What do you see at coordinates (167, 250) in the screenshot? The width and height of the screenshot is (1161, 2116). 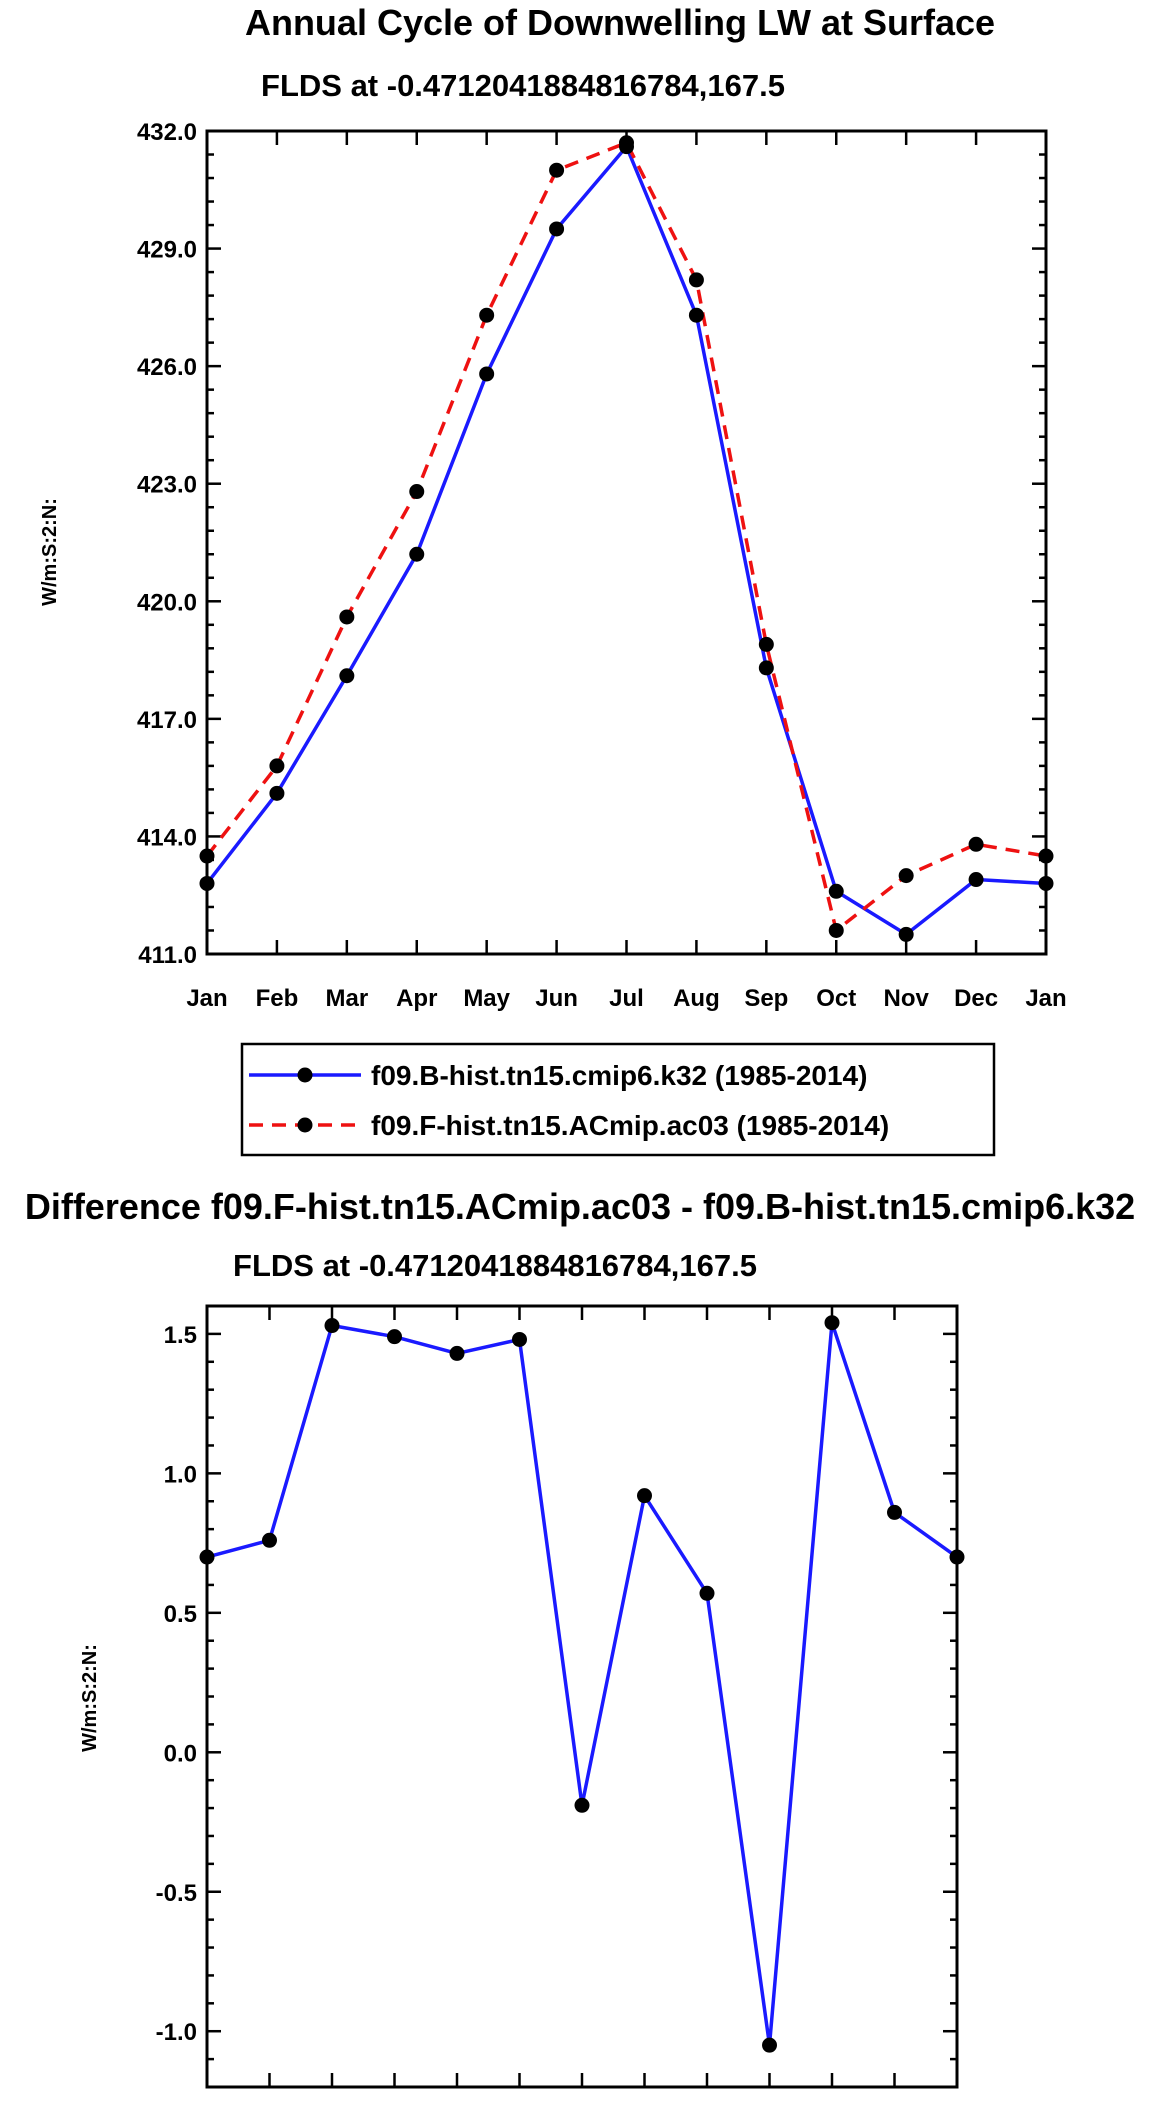 I see `top-ytick-label: 429.0` at bounding box center [167, 250].